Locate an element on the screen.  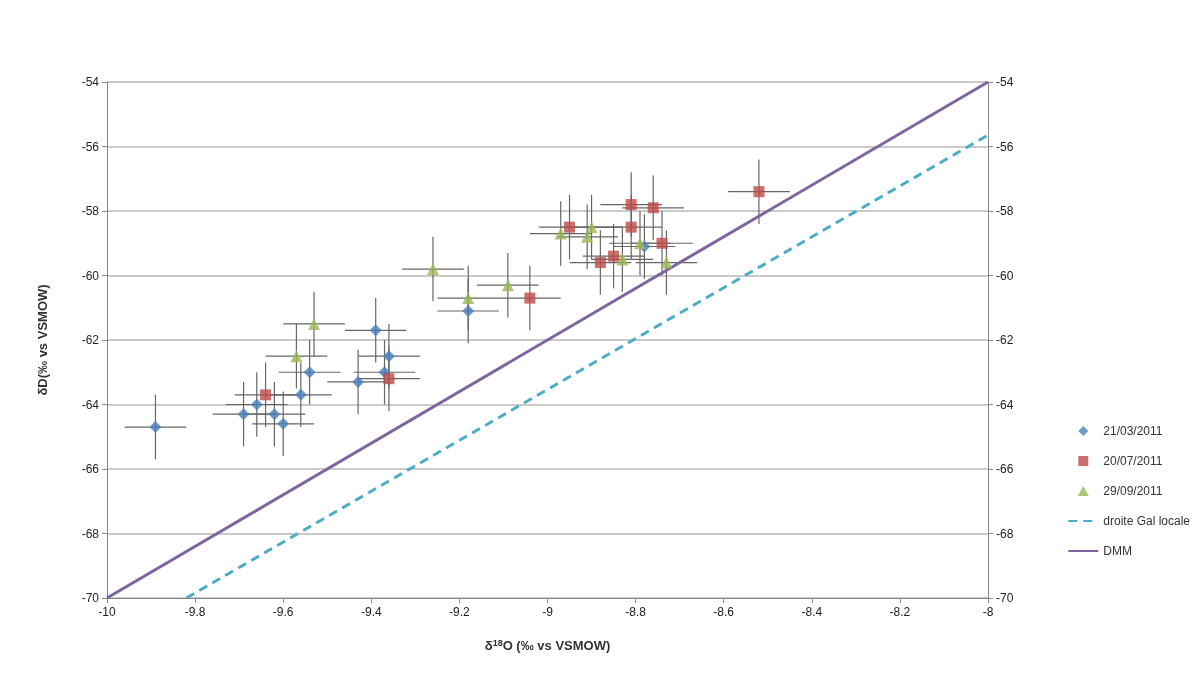
y2-tick-label: -56 is located at coordinates (1005, 146).